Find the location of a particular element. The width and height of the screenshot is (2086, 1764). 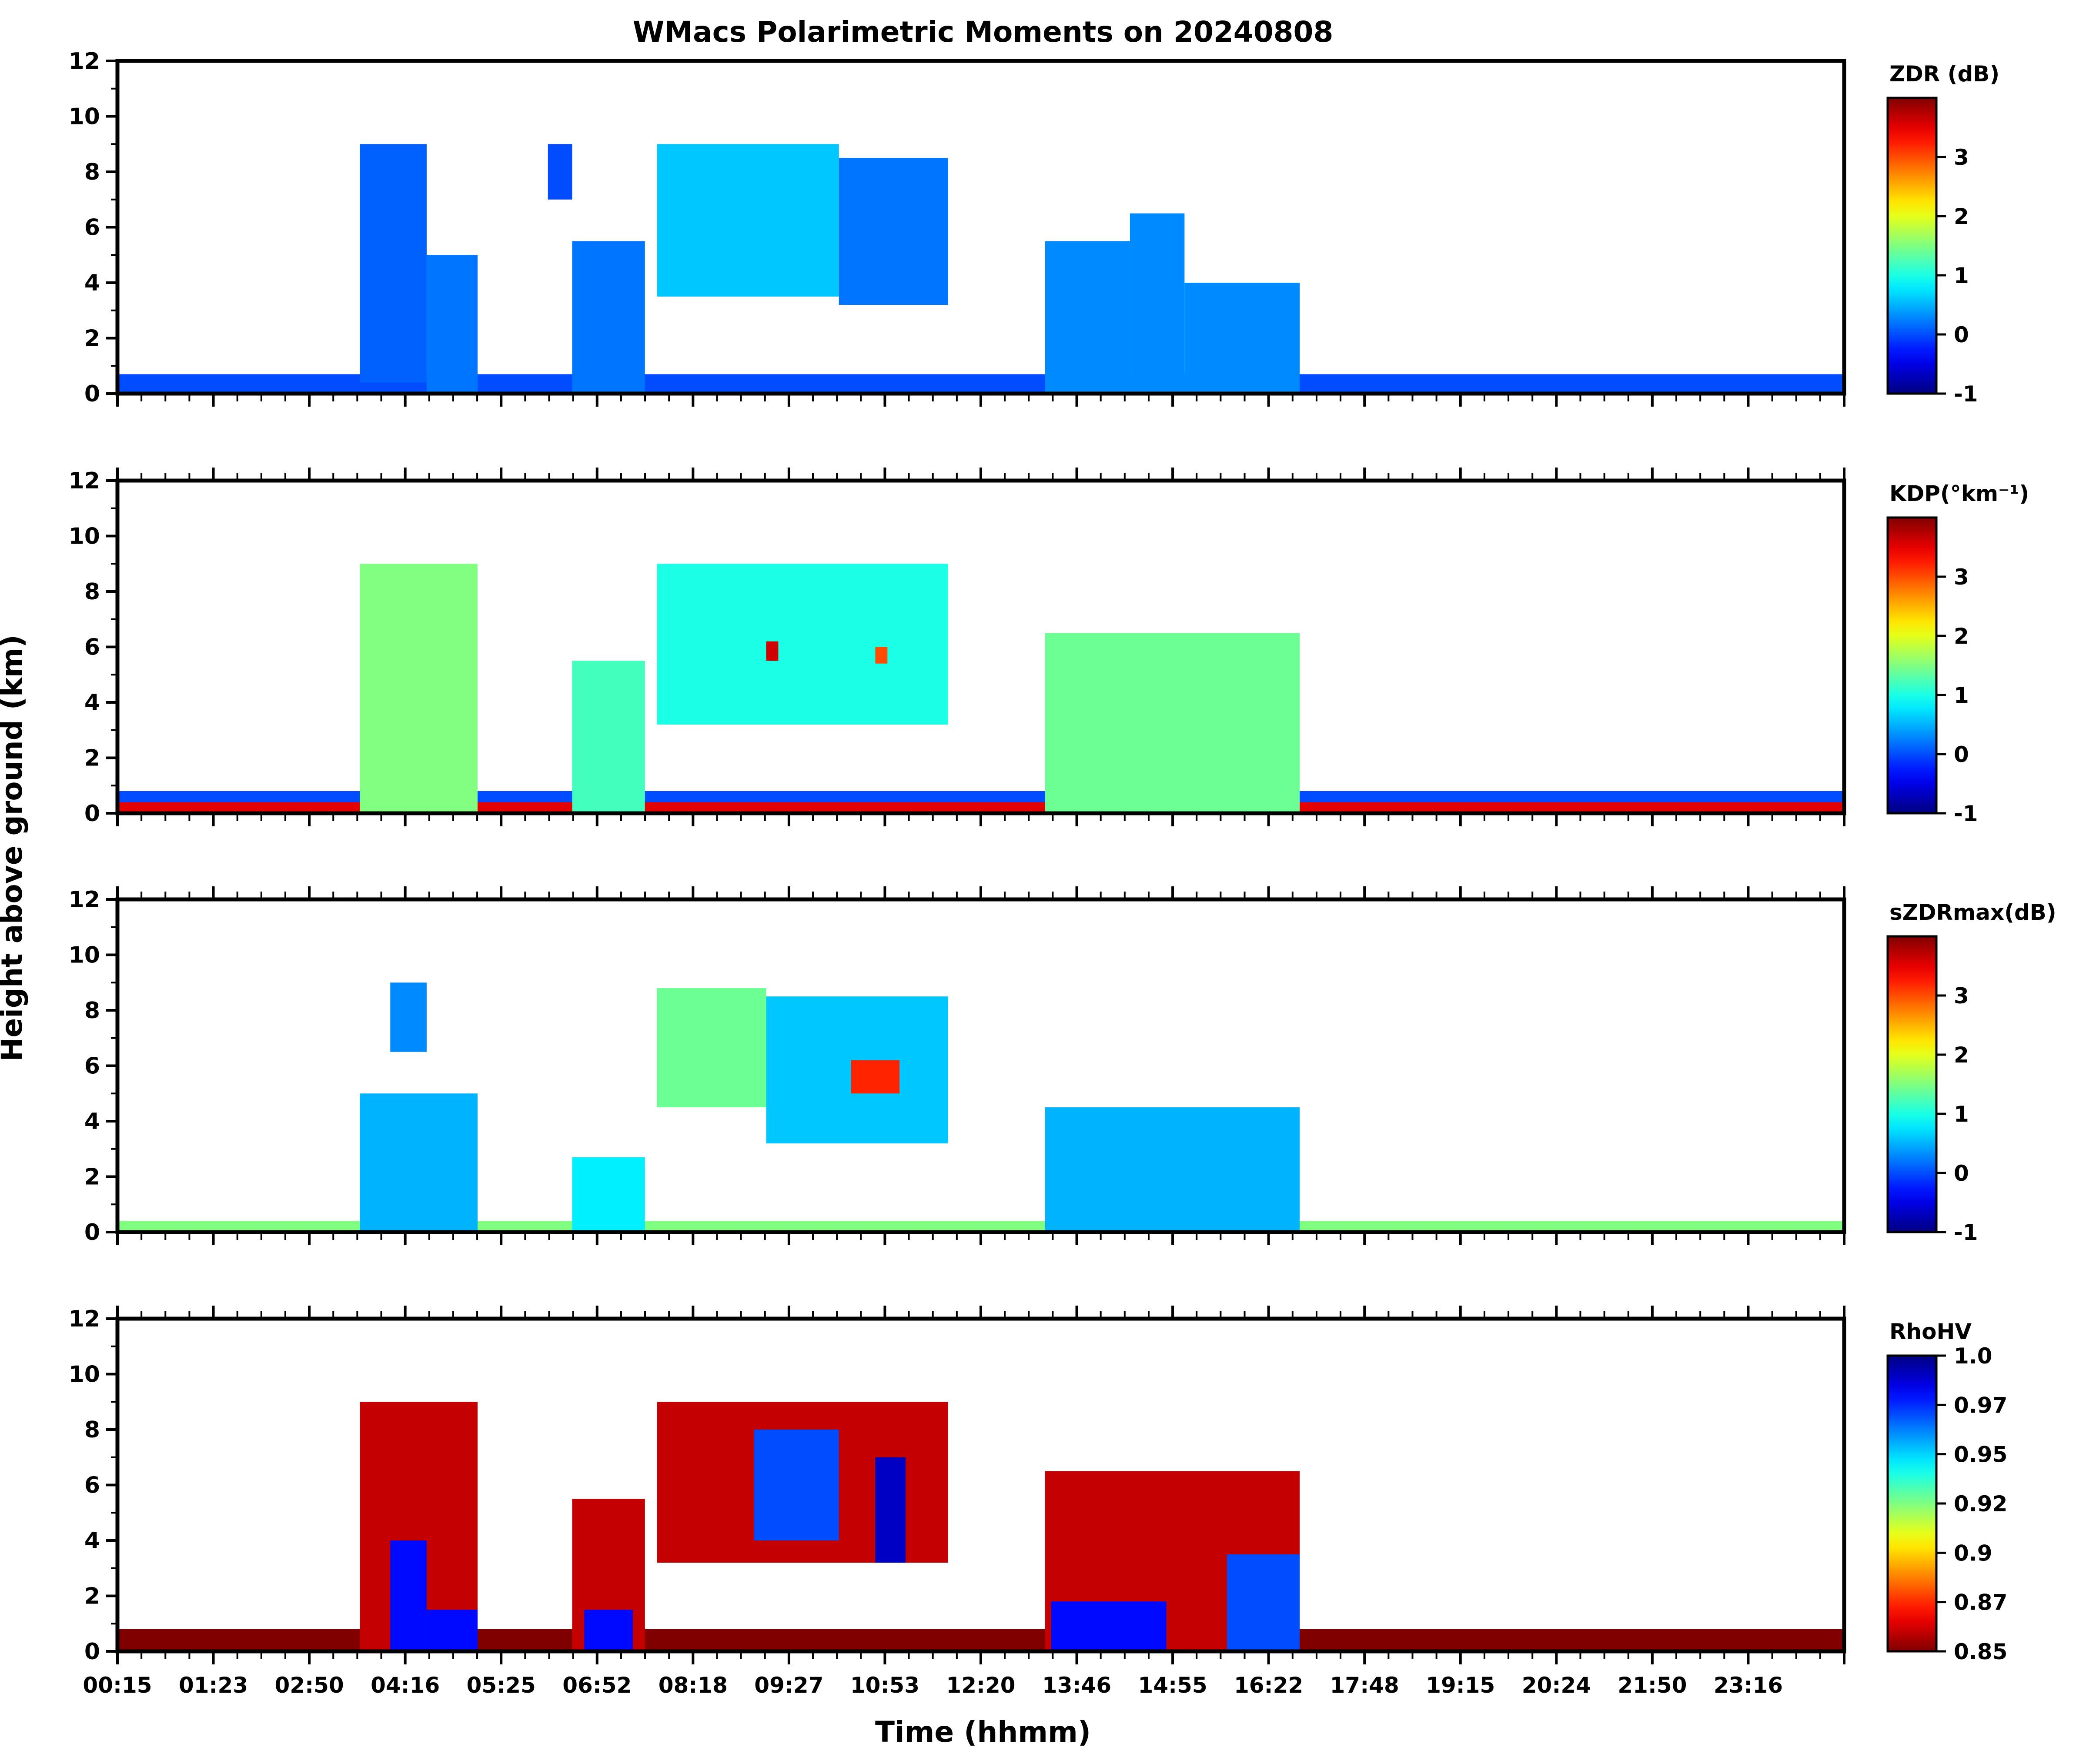

RhoHV-colorbar-tick-label: 0.97 is located at coordinates (1980, 1405).